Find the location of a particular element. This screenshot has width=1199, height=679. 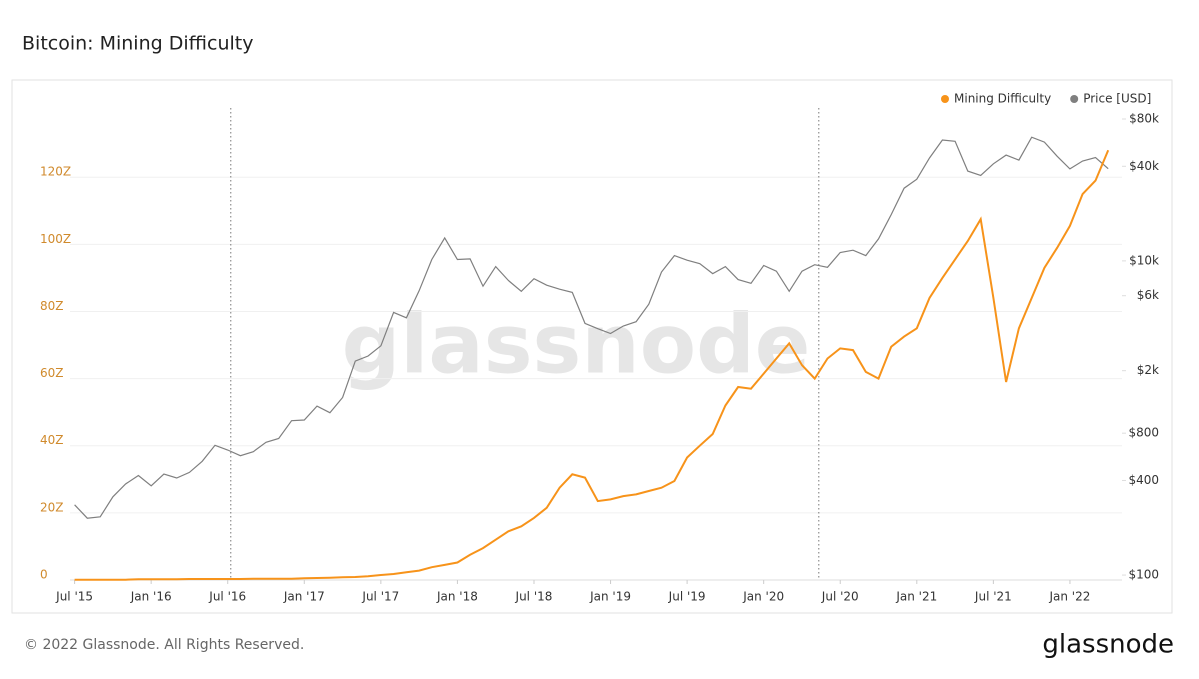

y2-tick-label: $80k is located at coordinates (1144, 119).